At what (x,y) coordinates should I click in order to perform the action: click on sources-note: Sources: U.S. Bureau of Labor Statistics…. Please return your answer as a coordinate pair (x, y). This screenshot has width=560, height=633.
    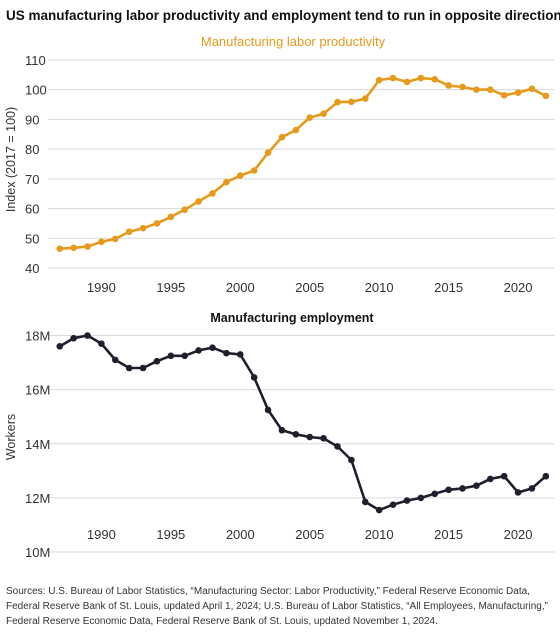
    Looking at the image, I should click on (277, 606).